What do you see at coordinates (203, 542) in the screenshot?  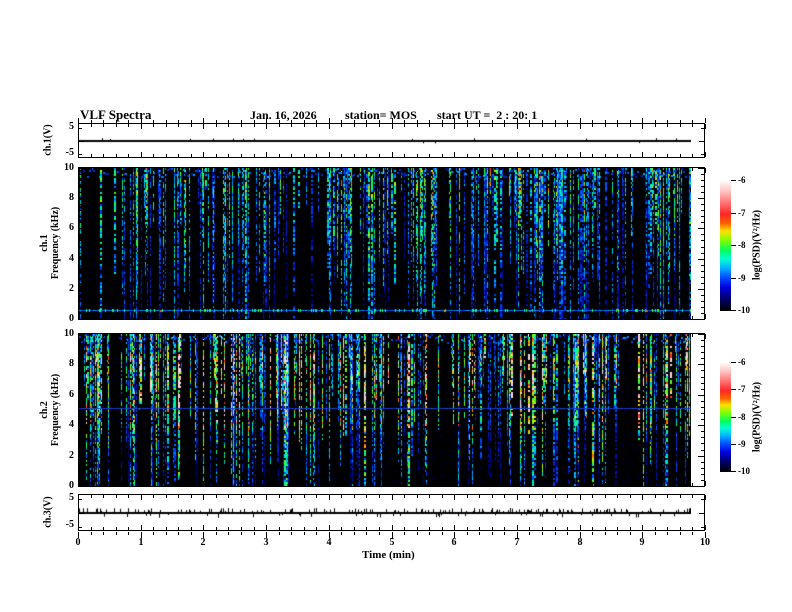 I see `x-tick-label: 2` at bounding box center [203, 542].